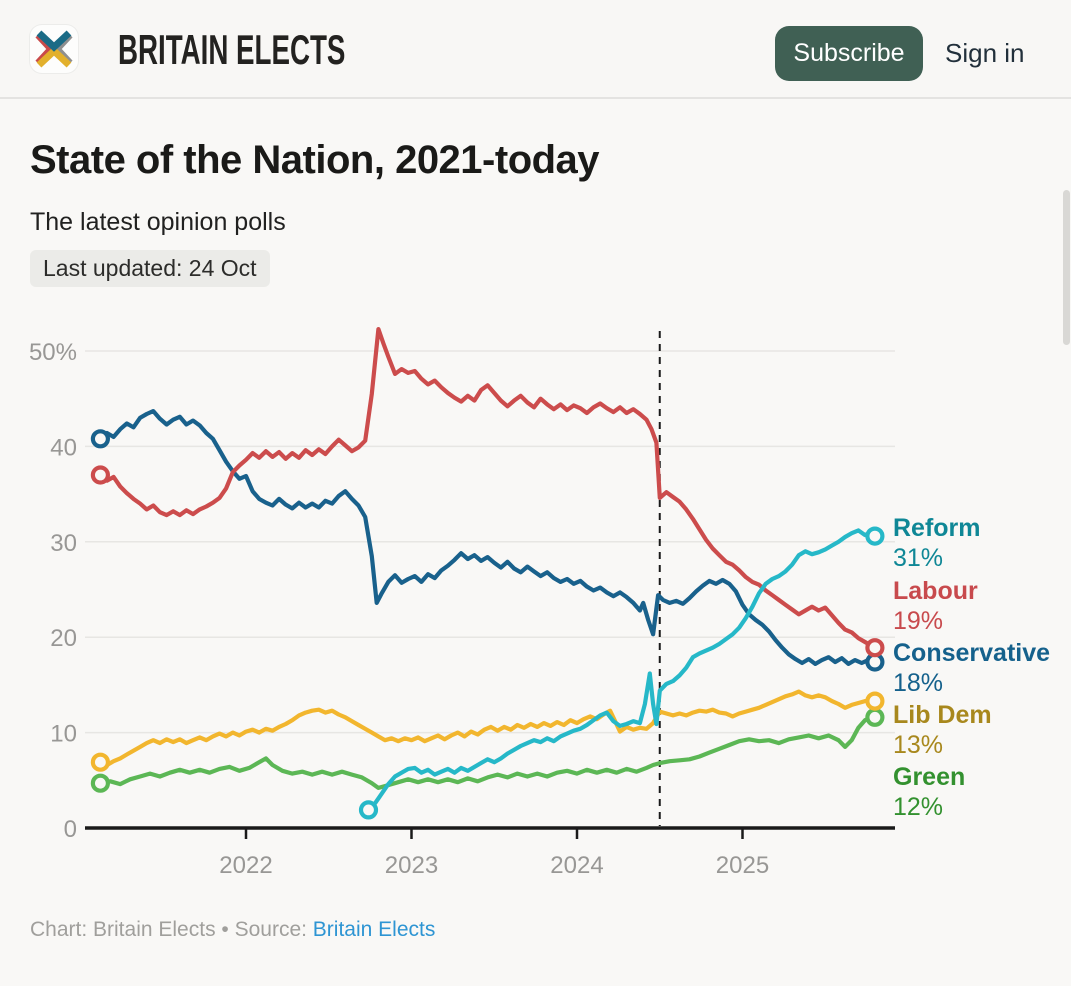  What do you see at coordinates (100, 439) in the screenshot?
I see `series-endpoint-conservative` at bounding box center [100, 439].